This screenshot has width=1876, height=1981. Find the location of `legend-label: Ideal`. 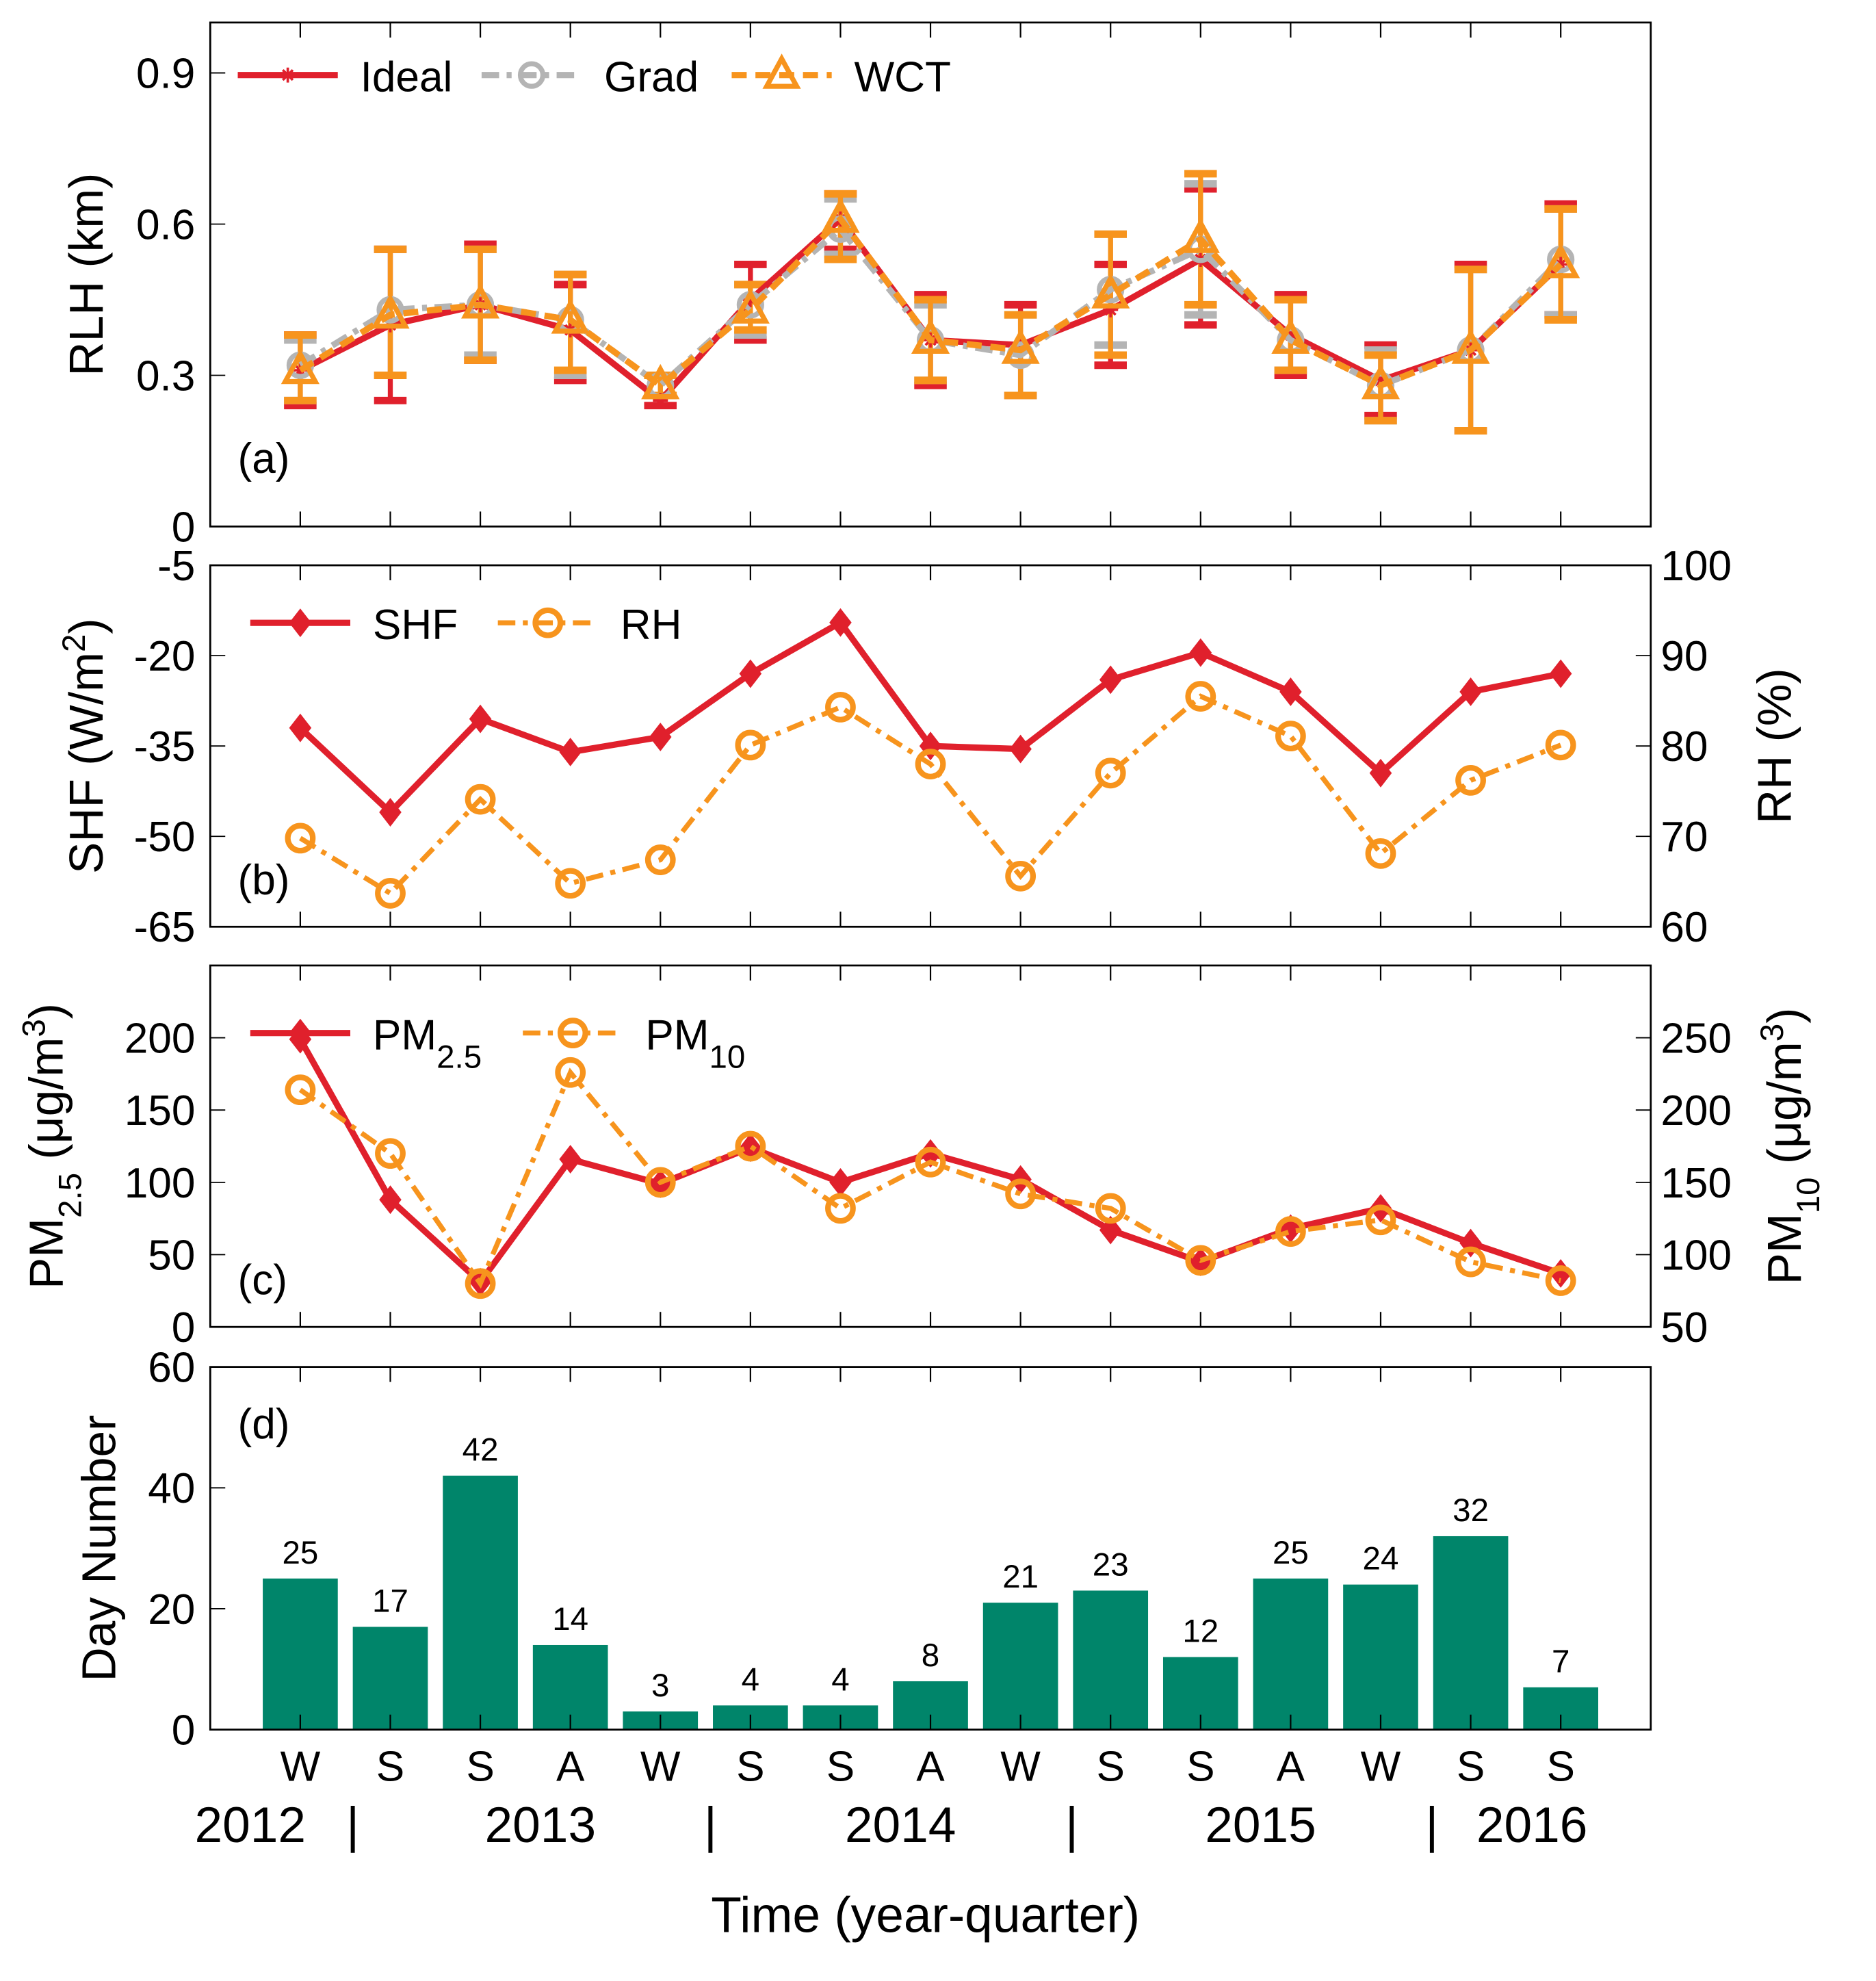

legend-label: Ideal is located at coordinates (407, 77).